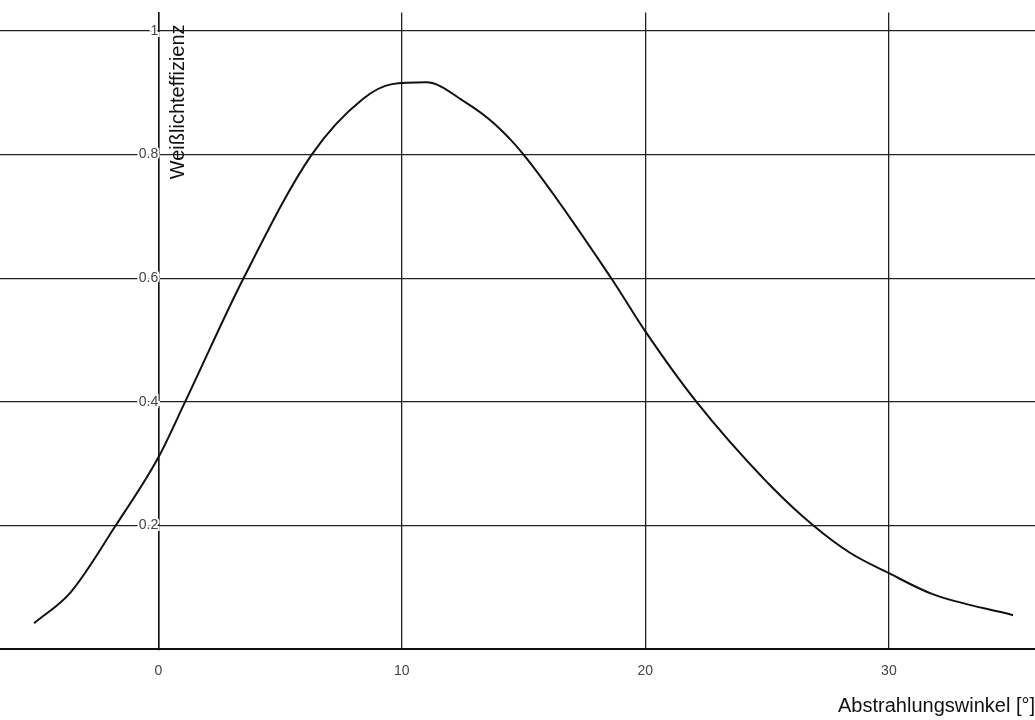 This screenshot has height=720, width=1035. I want to click on x-tick-label: 30, so click(889, 670).